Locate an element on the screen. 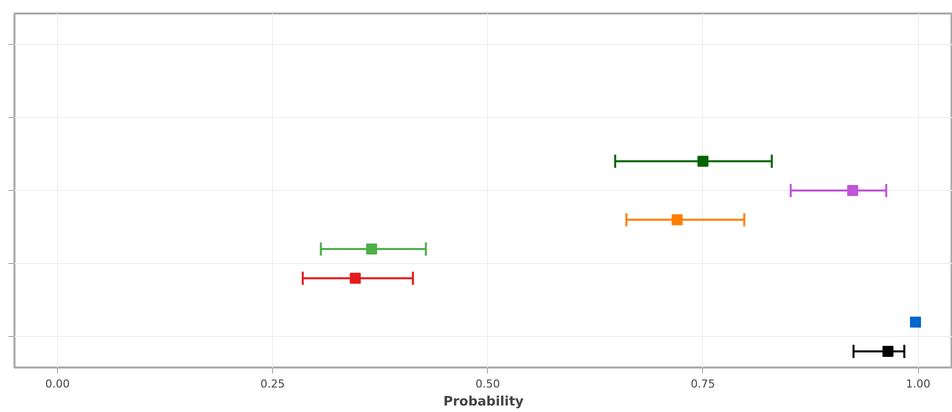 The width and height of the screenshot is (952, 412). x-tick-label: 0.25 is located at coordinates (272, 384).